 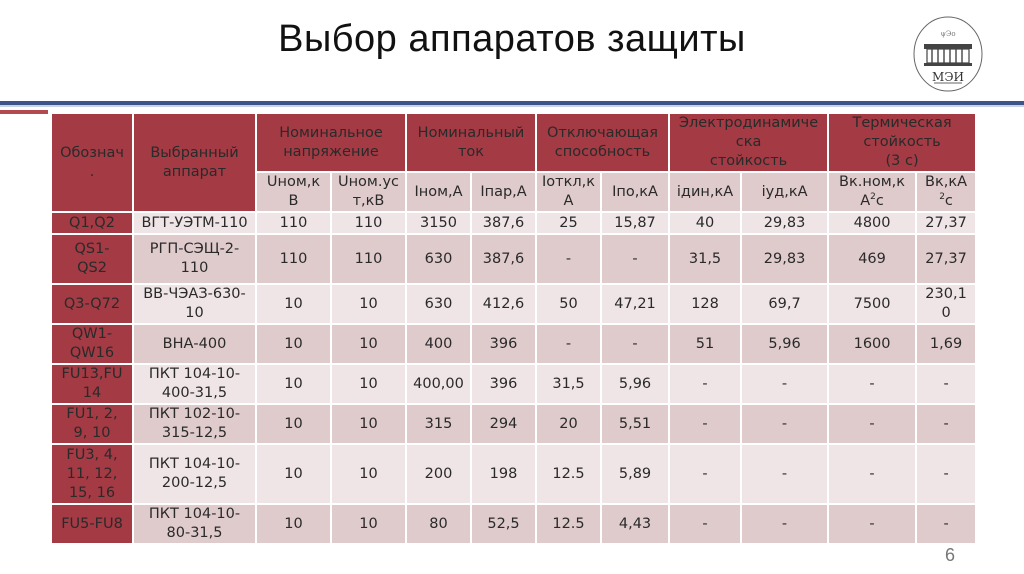 I want to click on subheader-i-din: iдин,кА, so click(x=705, y=192).